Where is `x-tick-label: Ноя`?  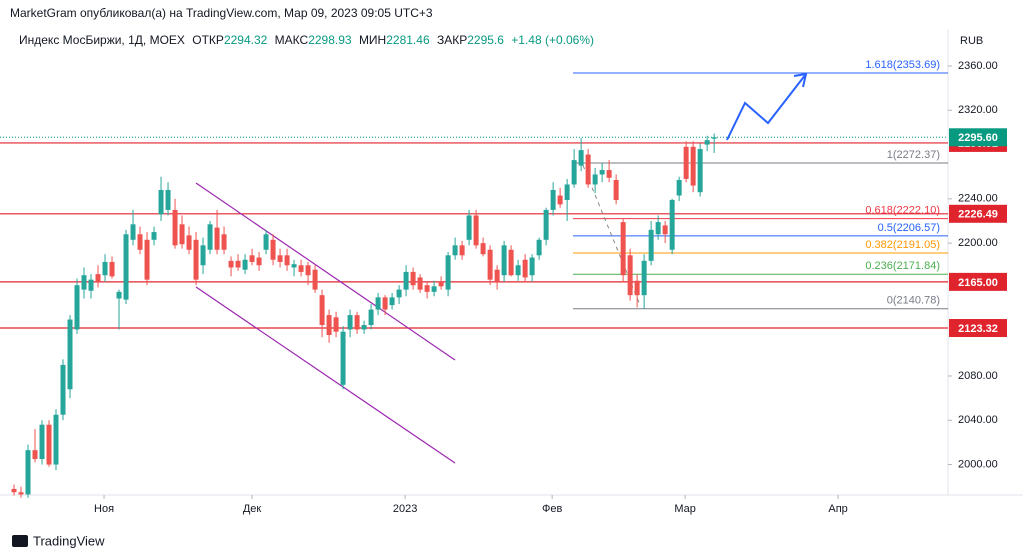 x-tick-label: Ноя is located at coordinates (104, 509).